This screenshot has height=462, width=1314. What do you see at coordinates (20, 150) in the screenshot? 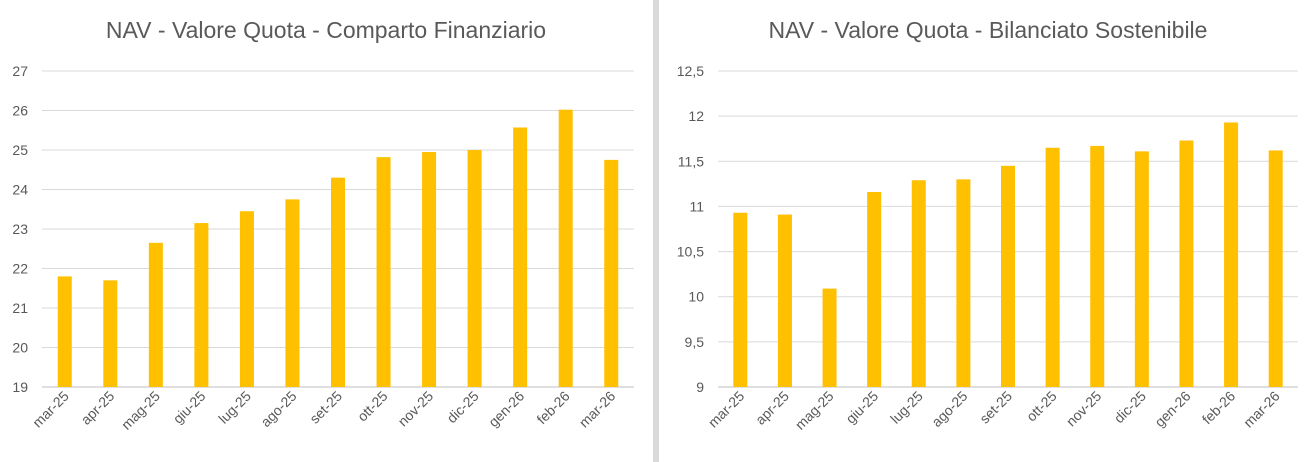
I see `y-tick-label: 25` at bounding box center [20, 150].